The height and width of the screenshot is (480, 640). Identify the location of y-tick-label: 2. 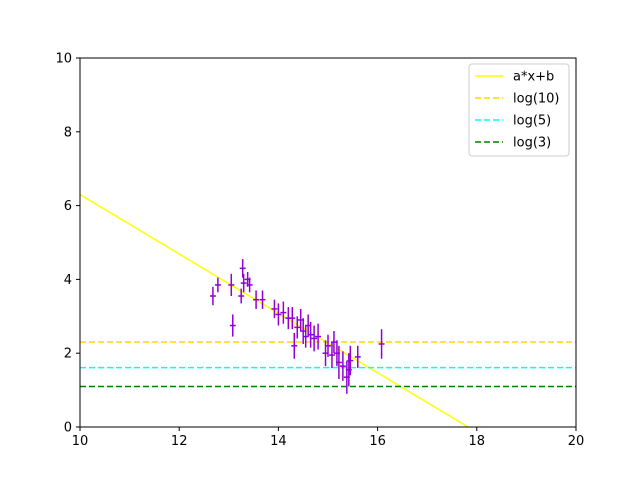
(68, 354).